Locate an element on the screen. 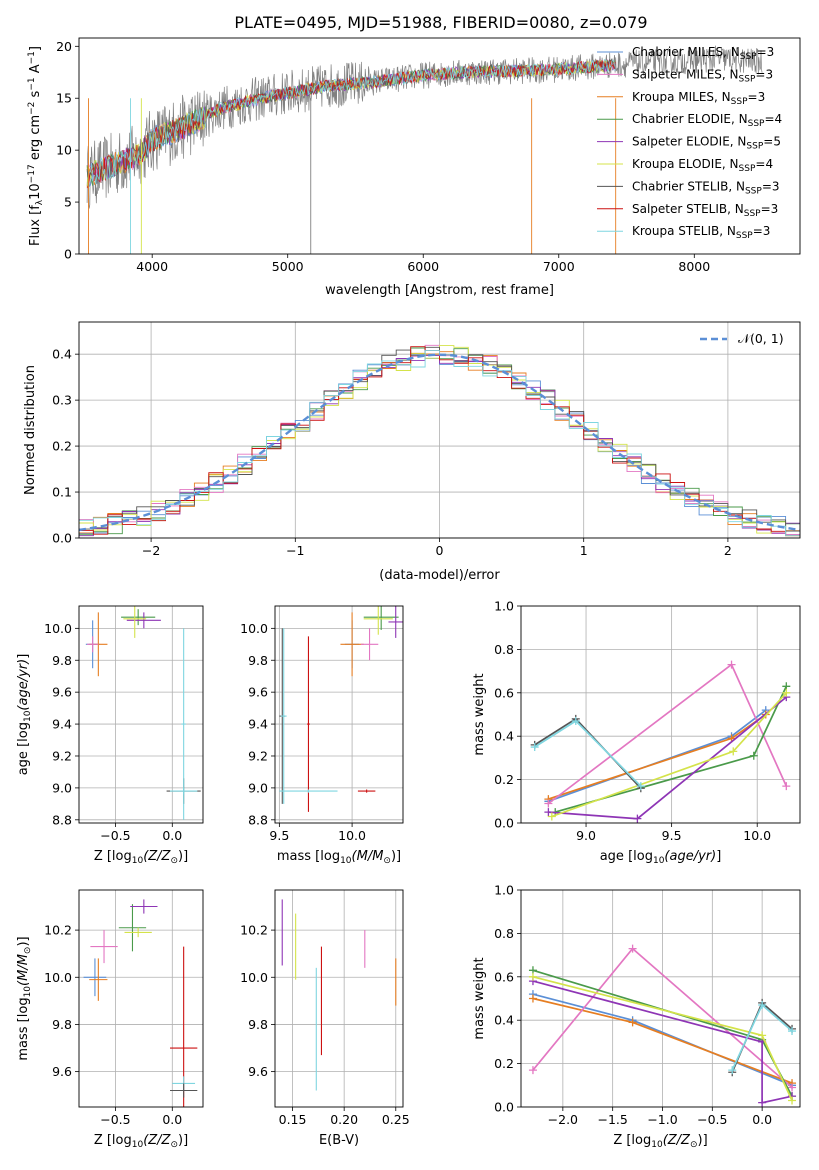 The height and width of the screenshot is (1170, 819). legend-label: 𝒩(0, 1) is located at coordinates (761, 338).